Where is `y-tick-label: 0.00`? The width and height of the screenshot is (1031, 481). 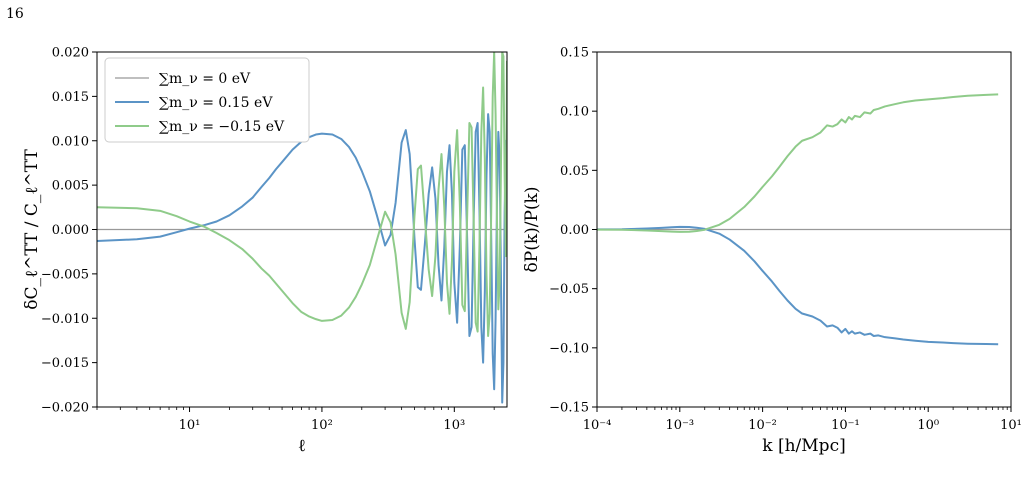 y-tick-label: 0.00 is located at coordinates (574, 230).